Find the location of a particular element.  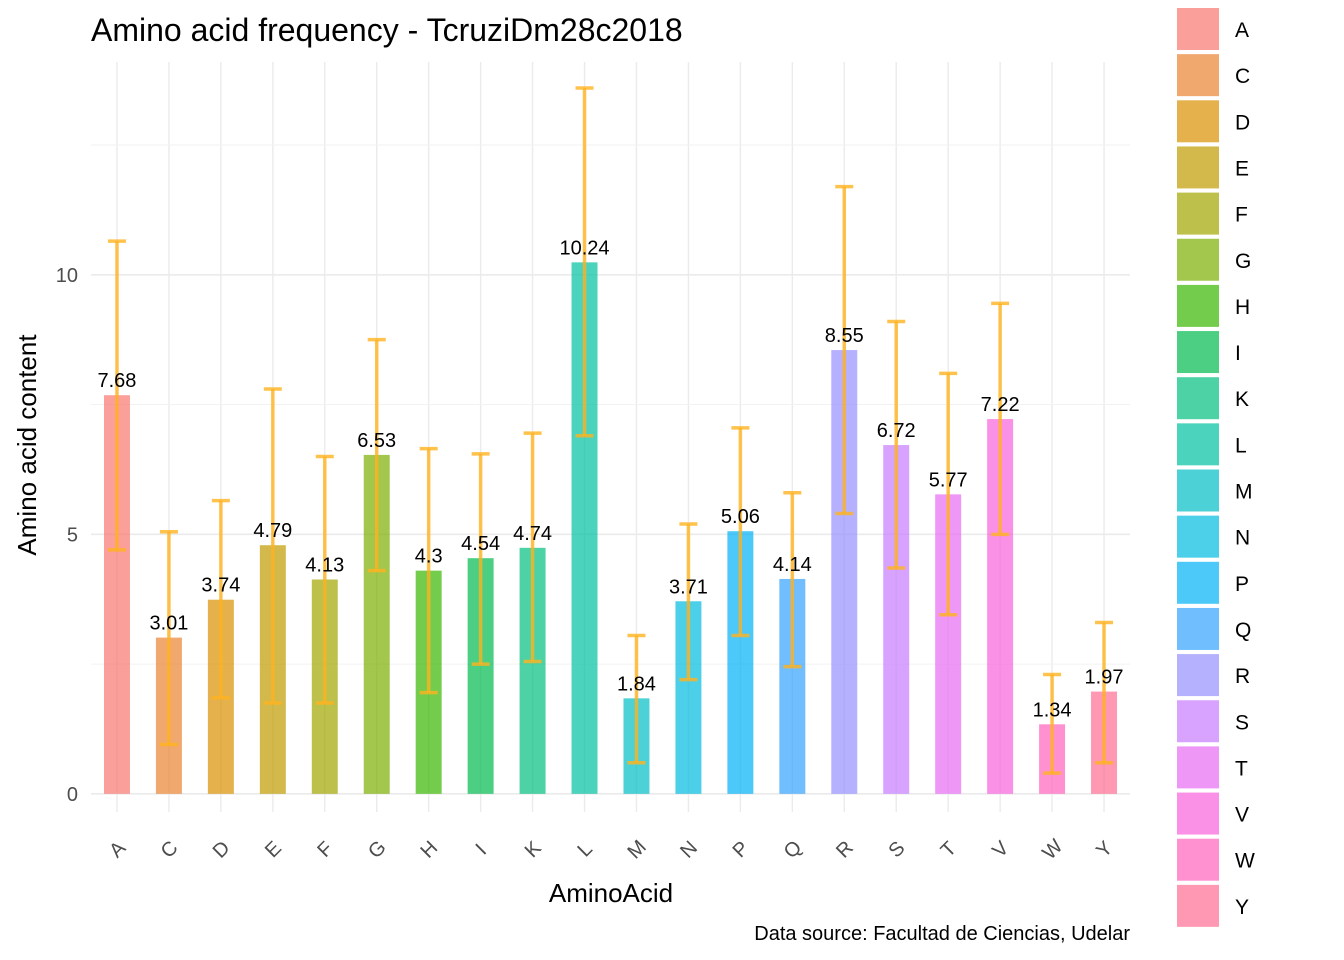

legend-key-P is located at coordinates (1198, 582).